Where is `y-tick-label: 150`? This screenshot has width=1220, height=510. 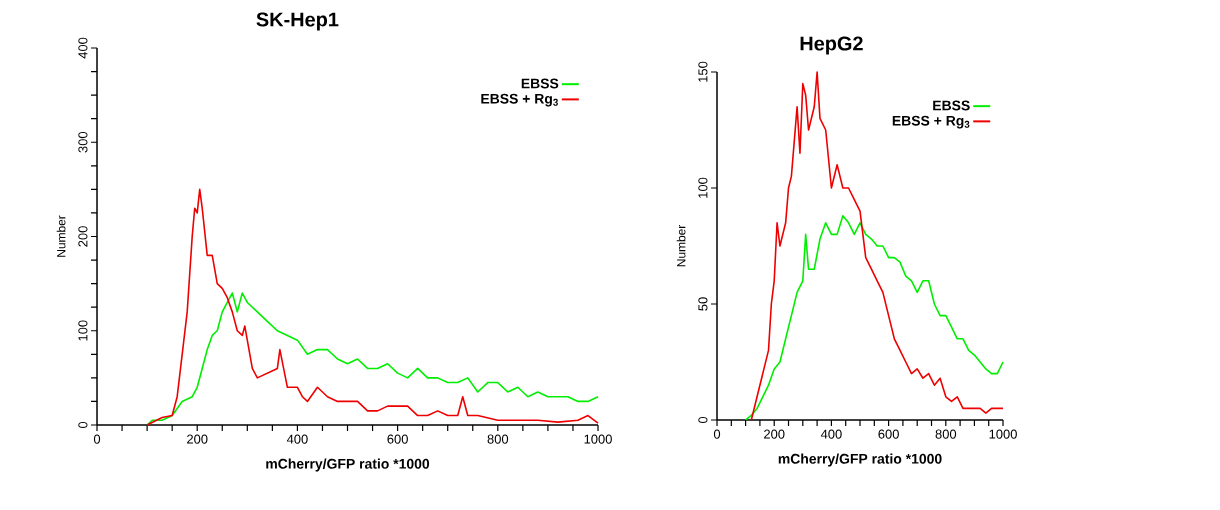 y-tick-label: 150 is located at coordinates (703, 71).